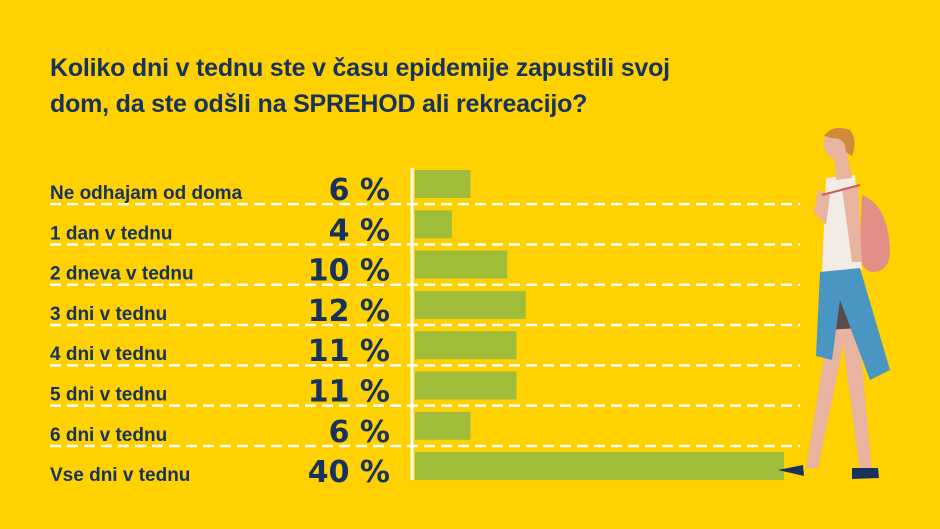 This screenshot has height=529, width=940. What do you see at coordinates (108, 354) in the screenshot?
I see `category-label: 4 dni v tednu` at bounding box center [108, 354].